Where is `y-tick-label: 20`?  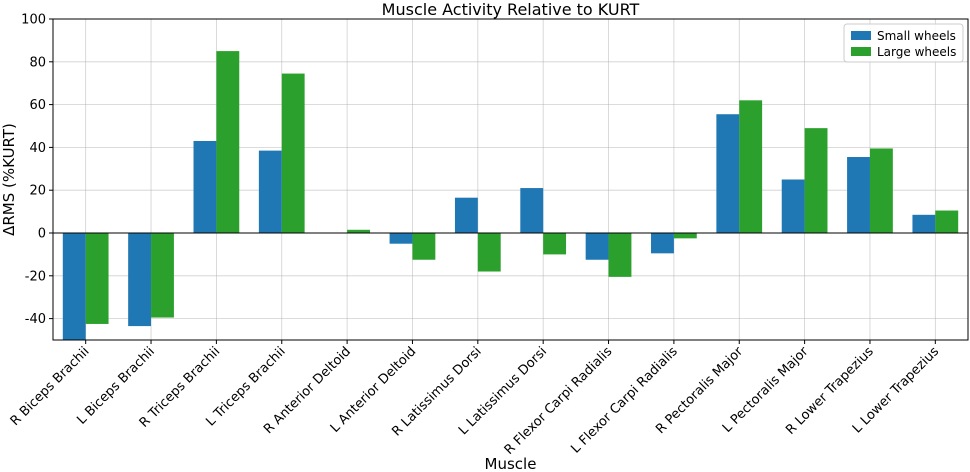 y-tick-label: 20 is located at coordinates (37, 191).